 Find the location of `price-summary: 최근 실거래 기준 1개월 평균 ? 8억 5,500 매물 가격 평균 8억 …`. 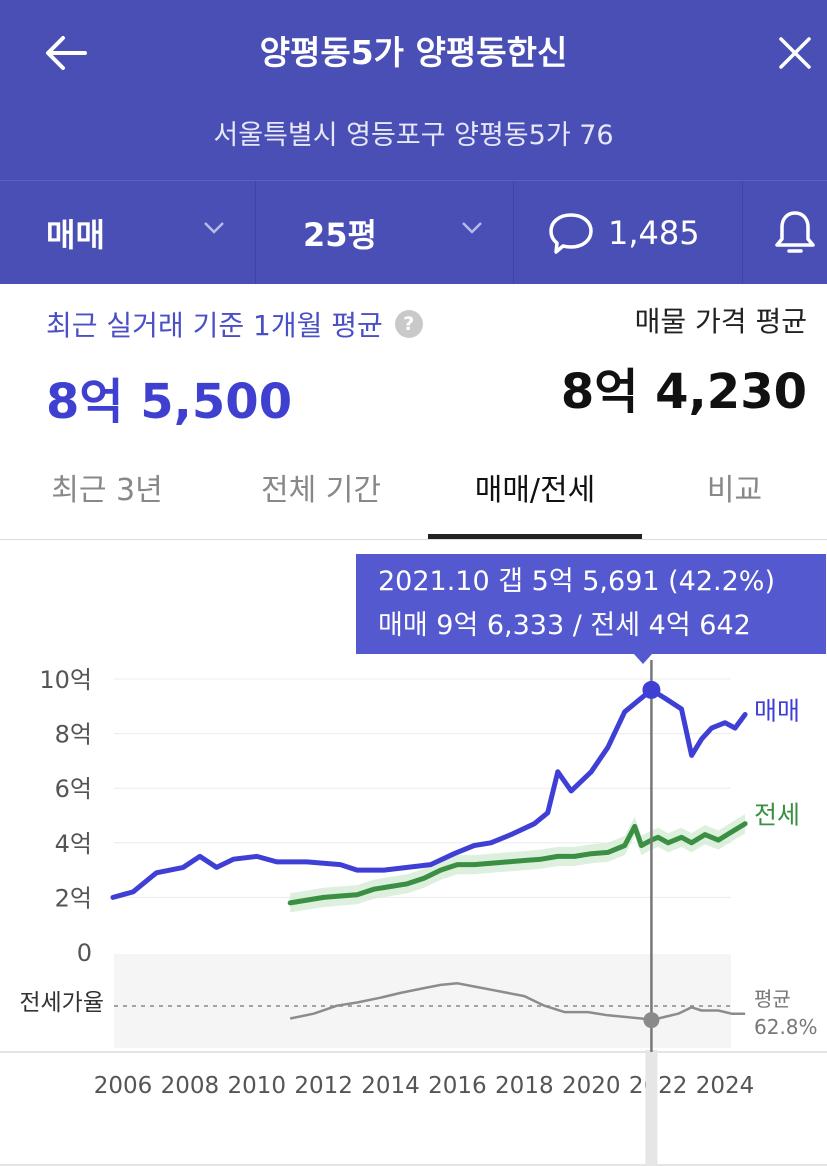

price-summary: 최근 실거래 기준 1개월 평균 ? 8억 5,500 매물 가격 평균 8억 … is located at coordinates (413, 359).